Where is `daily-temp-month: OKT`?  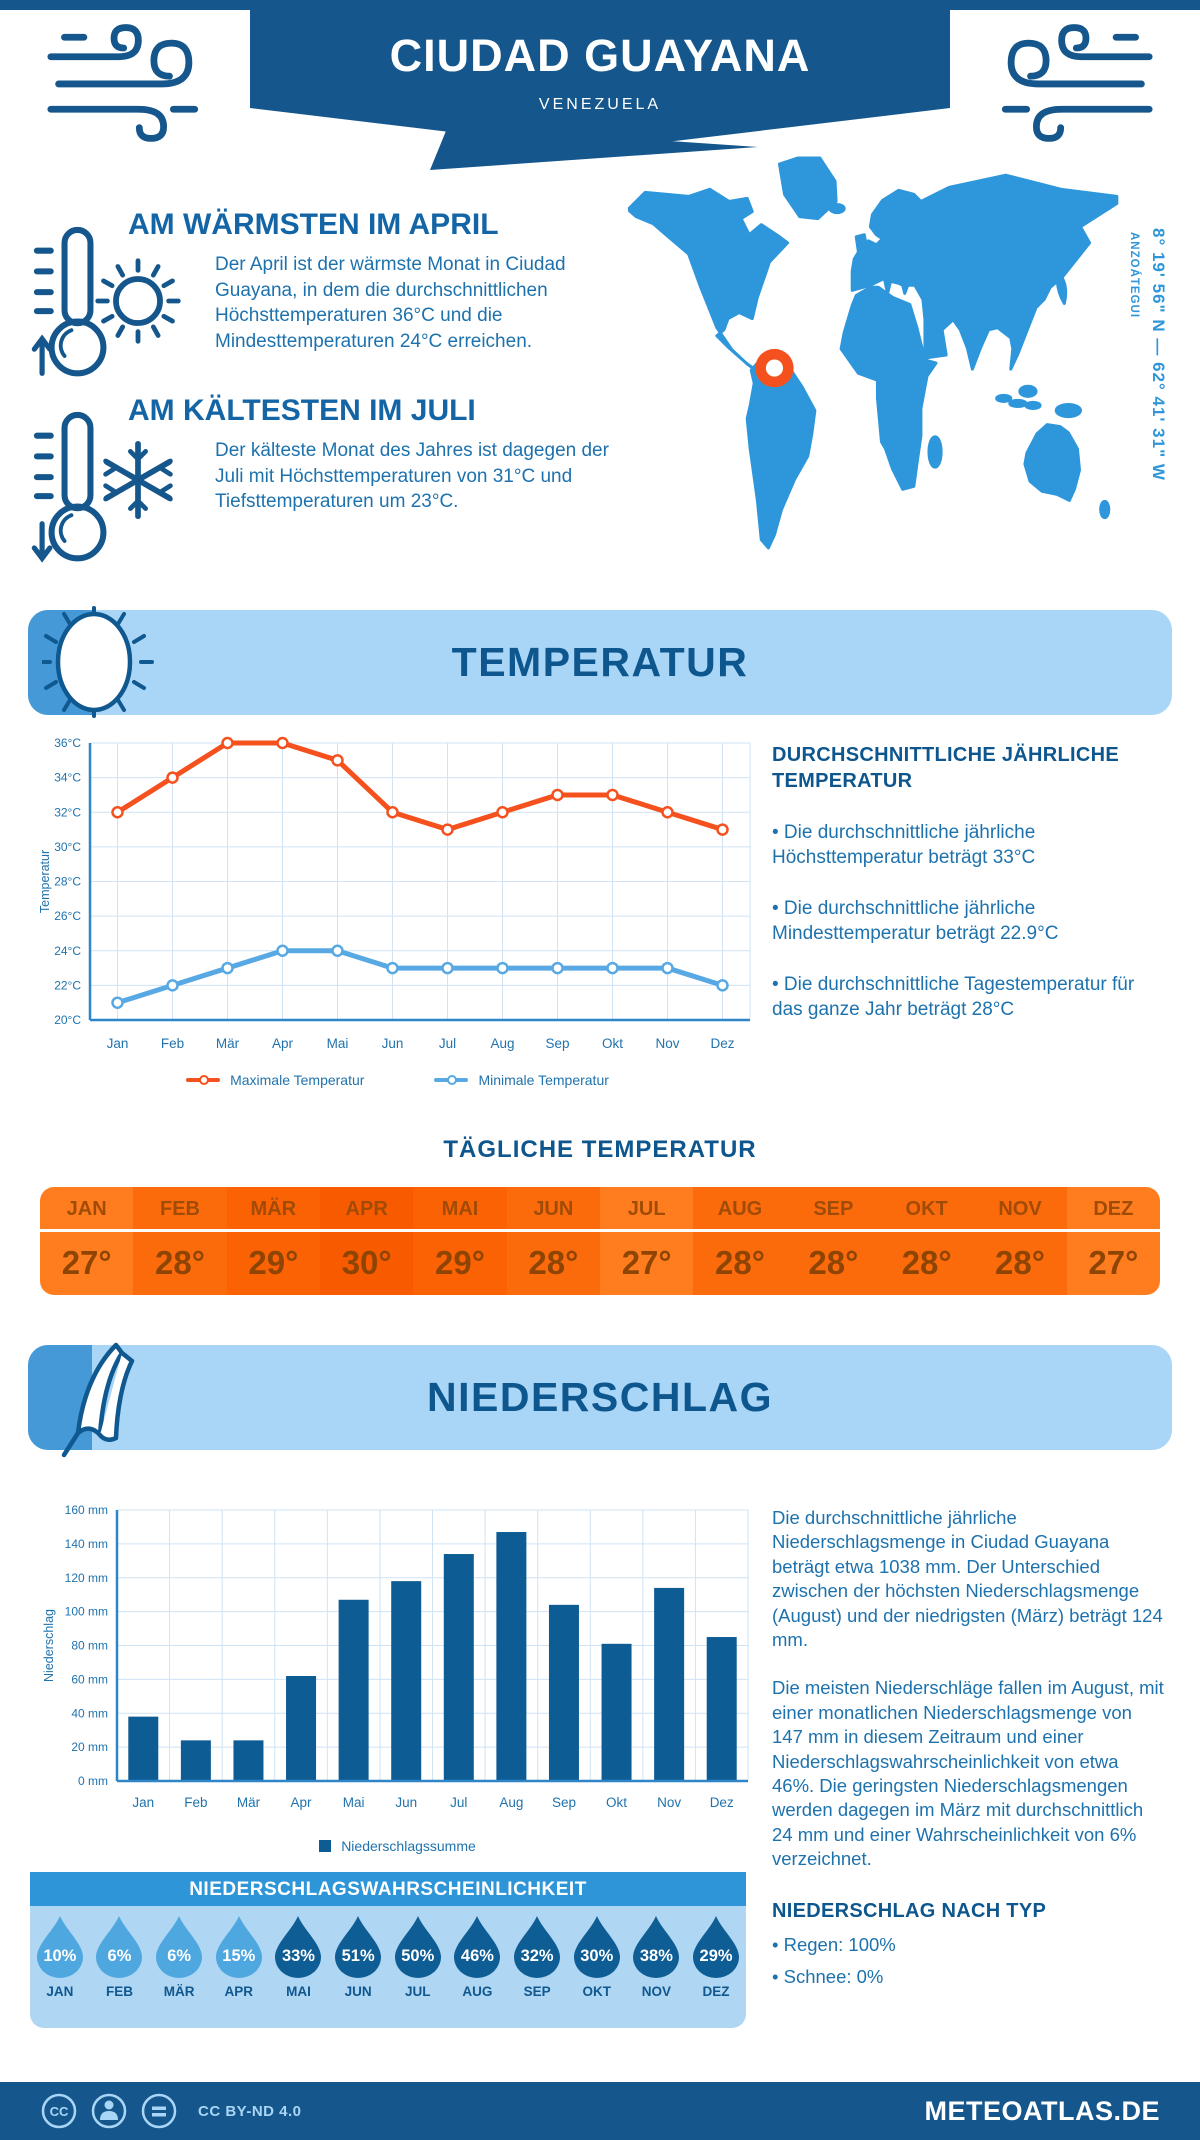
daily-temp-month: OKT is located at coordinates (926, 1209).